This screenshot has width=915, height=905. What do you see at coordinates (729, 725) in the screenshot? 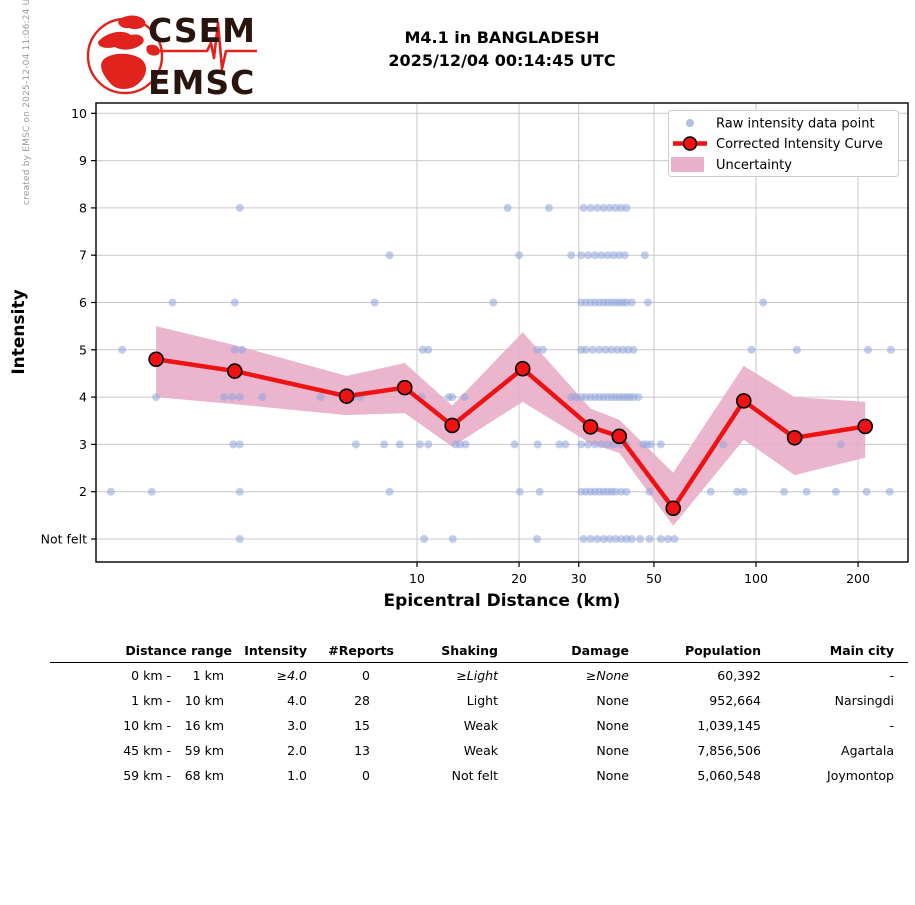
I see `cell-population: 1,039,145` at bounding box center [729, 725].